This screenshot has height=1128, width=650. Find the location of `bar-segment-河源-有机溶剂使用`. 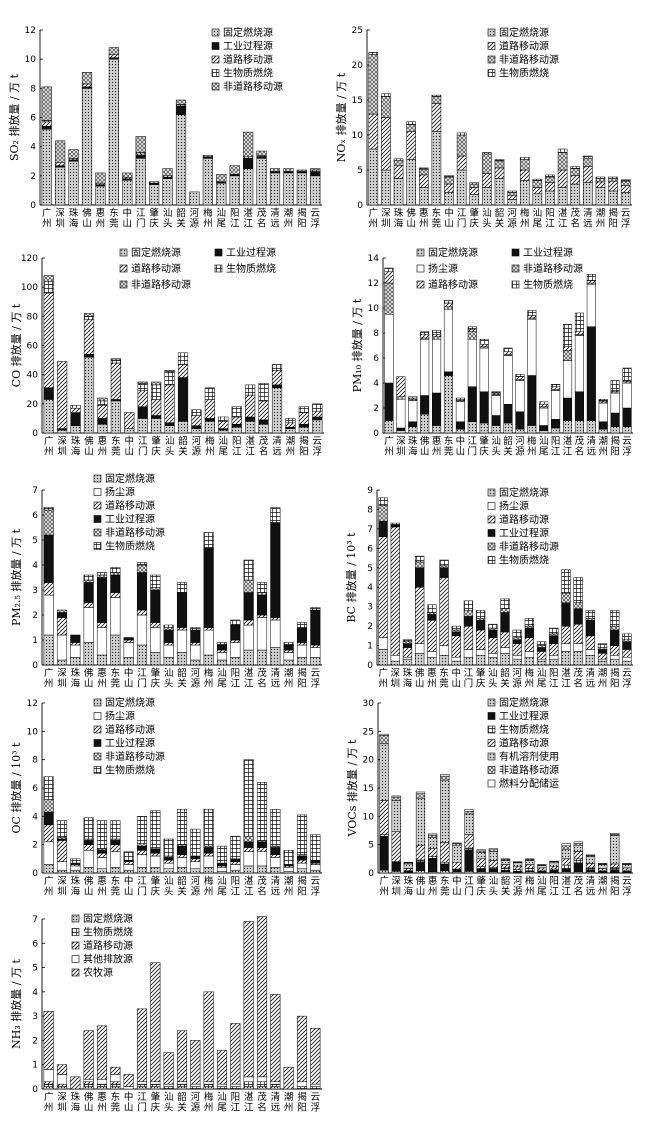

bar-segment-河源-有机溶剂使用 is located at coordinates (518, 864).